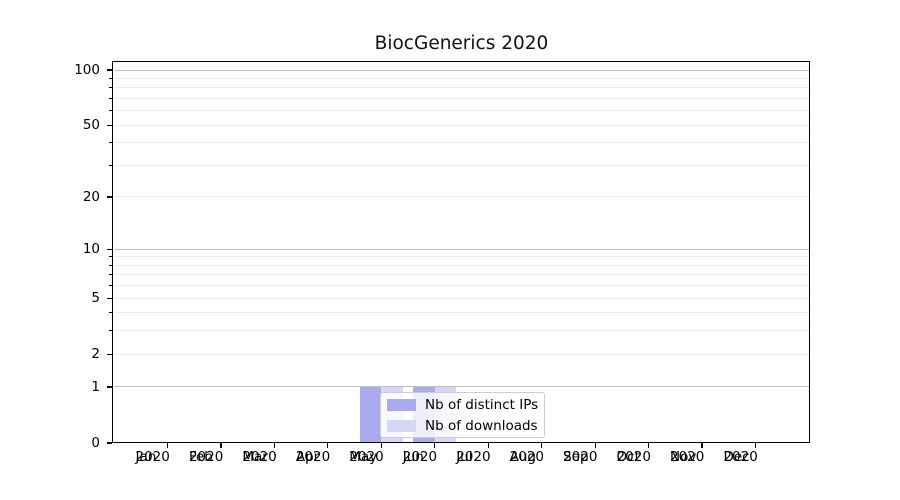 This screenshot has width=900, height=500. I want to click on y-tick-label: 20, so click(91, 196).